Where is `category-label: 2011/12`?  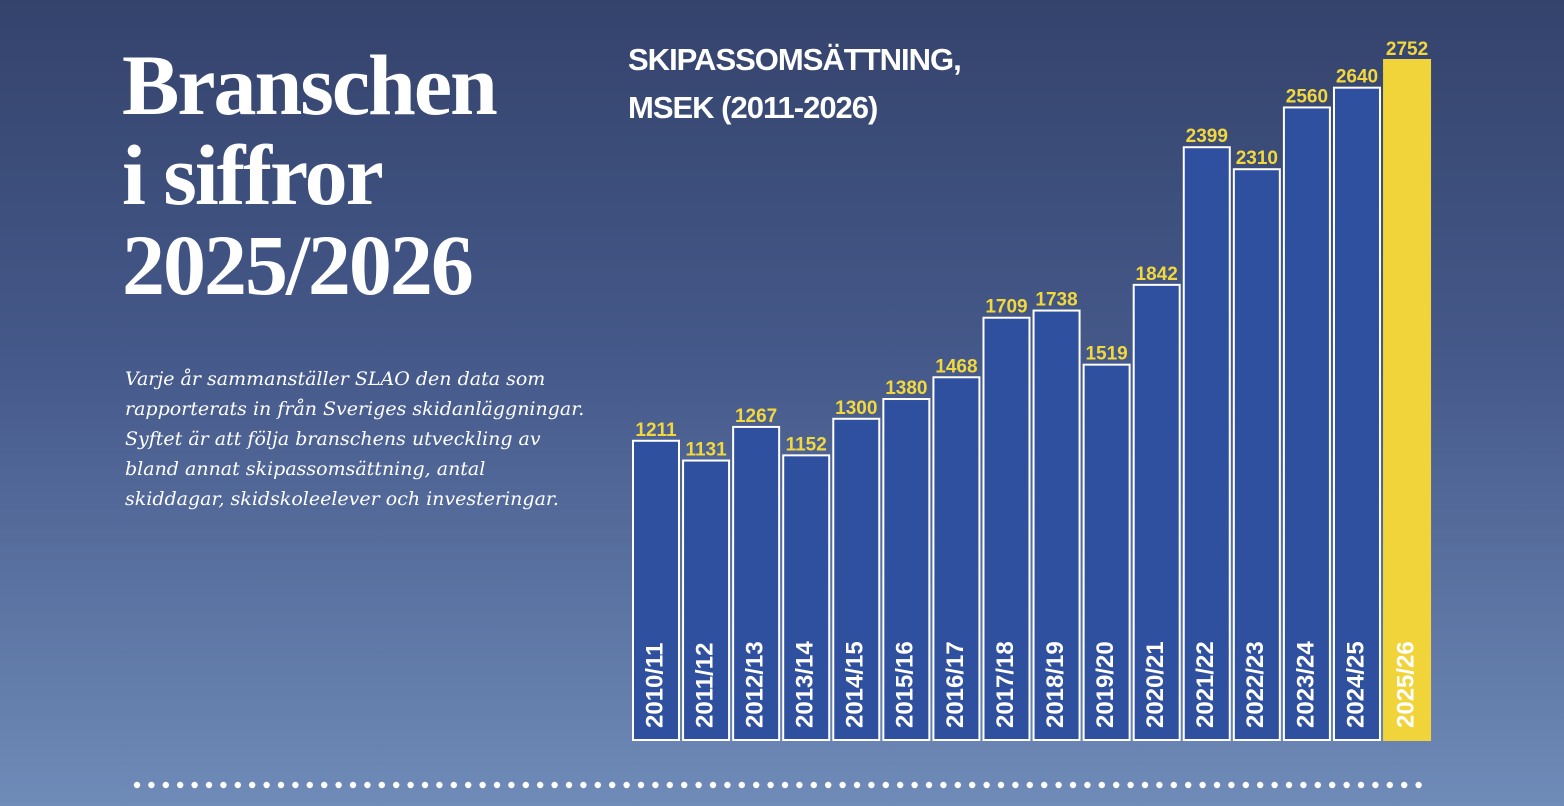
category-label: 2011/12 is located at coordinates (704, 685).